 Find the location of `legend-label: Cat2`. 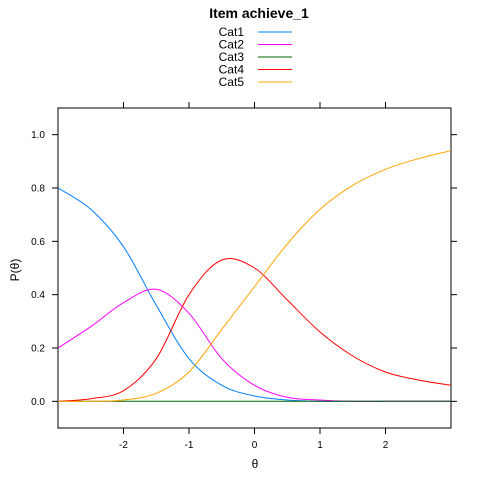

legend-label: Cat2 is located at coordinates (232, 45).